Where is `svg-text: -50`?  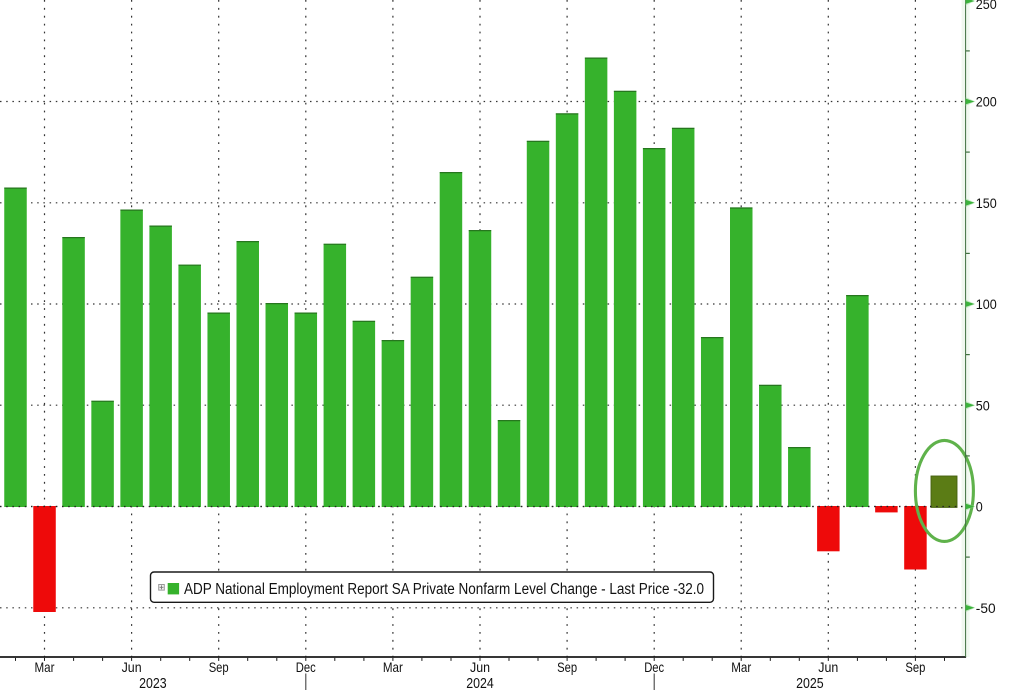 svg-text: -50 is located at coordinates (986, 608).